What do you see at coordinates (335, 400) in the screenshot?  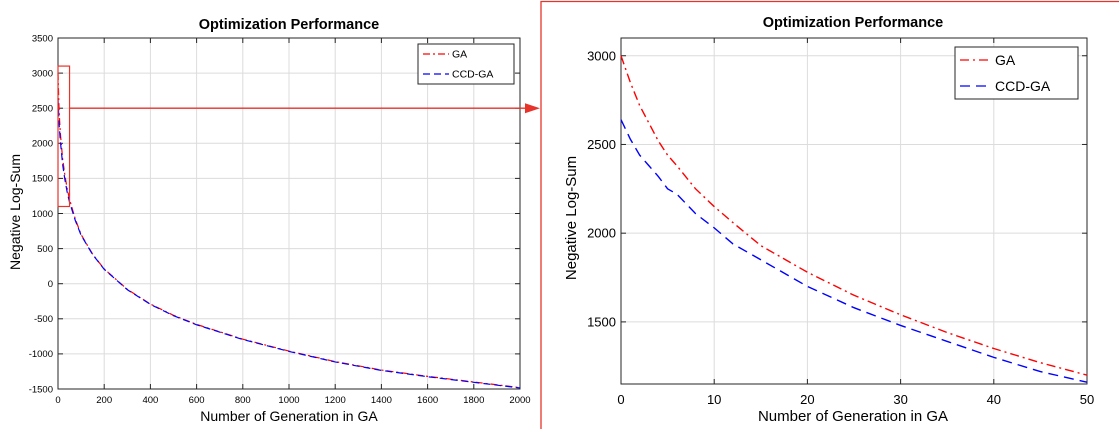 I see `x-tick-label: 1200` at bounding box center [335, 400].